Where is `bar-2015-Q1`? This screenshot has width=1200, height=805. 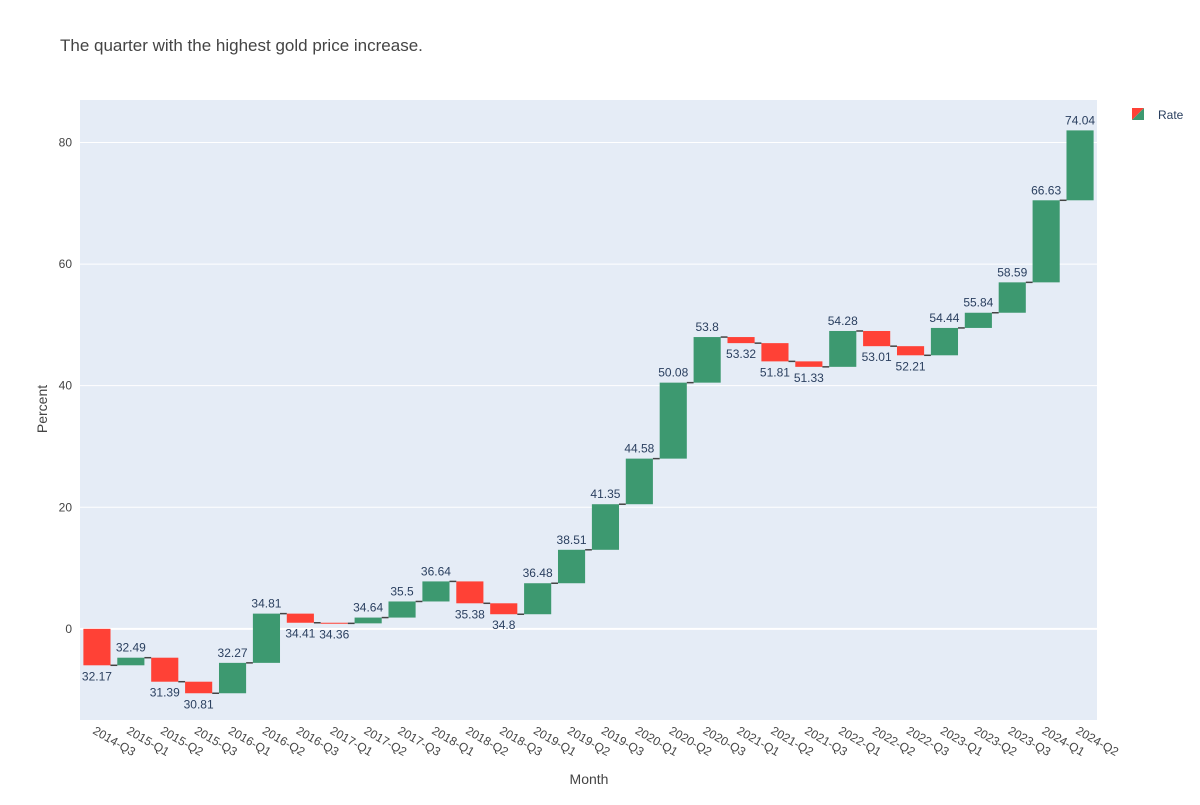 bar-2015-Q1 is located at coordinates (131, 661).